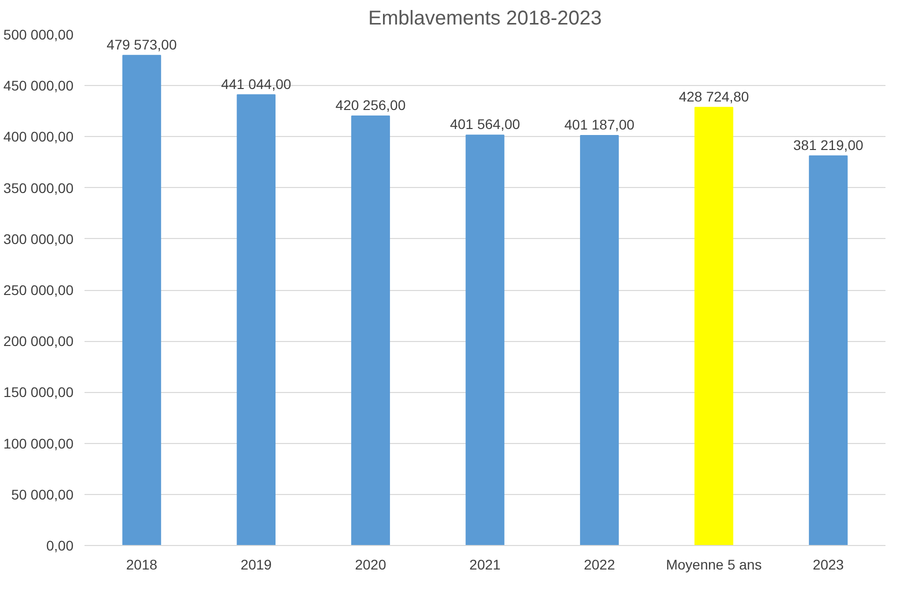 The width and height of the screenshot is (907, 594). Describe the element at coordinates (714, 564) in the screenshot. I see `x-tick-label: Moyenne 5 ans` at that location.